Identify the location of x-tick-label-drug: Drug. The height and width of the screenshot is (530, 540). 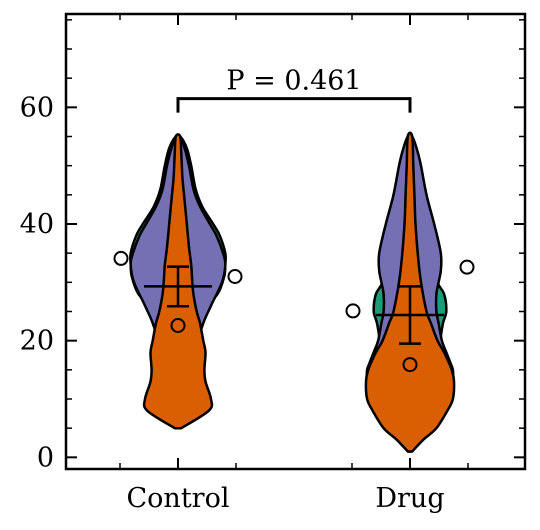
(409, 498).